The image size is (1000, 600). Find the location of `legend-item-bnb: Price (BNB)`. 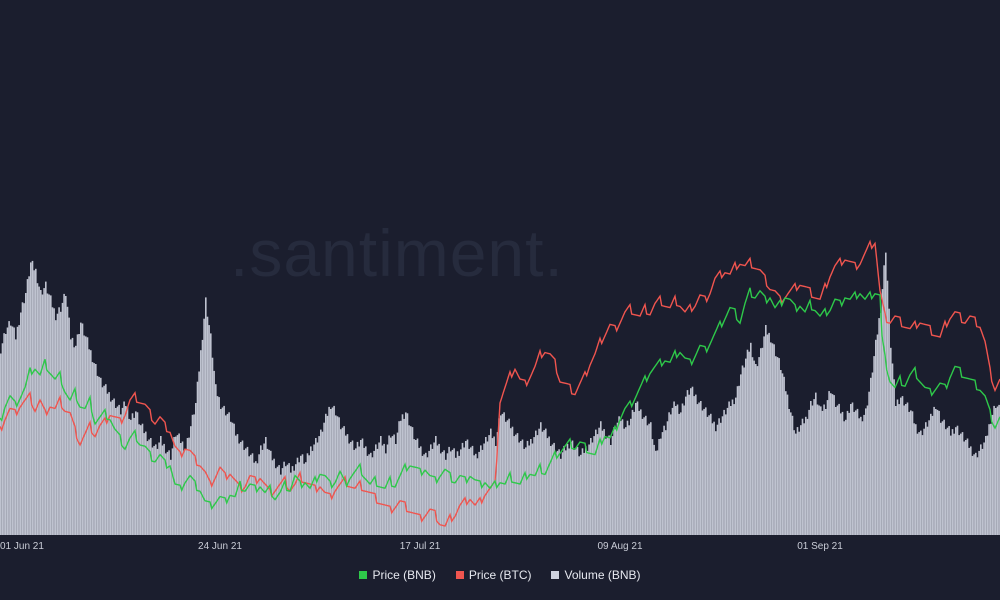

legend-item-bnb: Price (BNB) is located at coordinates (397, 575).